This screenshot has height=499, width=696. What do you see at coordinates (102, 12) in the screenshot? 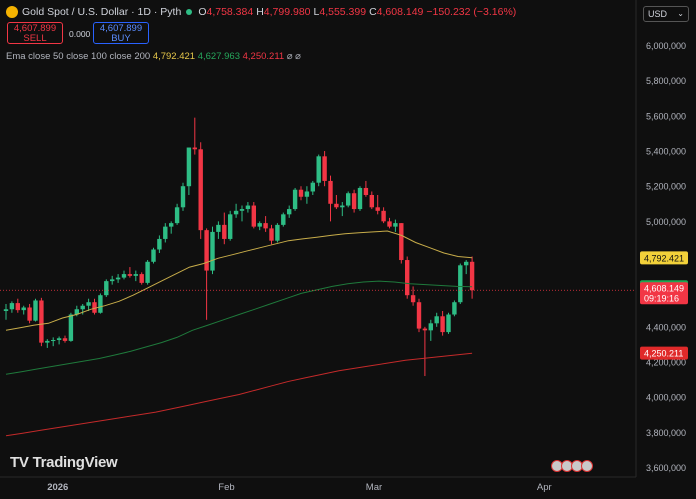
I see `symbol-title: Gold Spot / U.S. Dollar · 1D · Pyth` at bounding box center [102, 12].